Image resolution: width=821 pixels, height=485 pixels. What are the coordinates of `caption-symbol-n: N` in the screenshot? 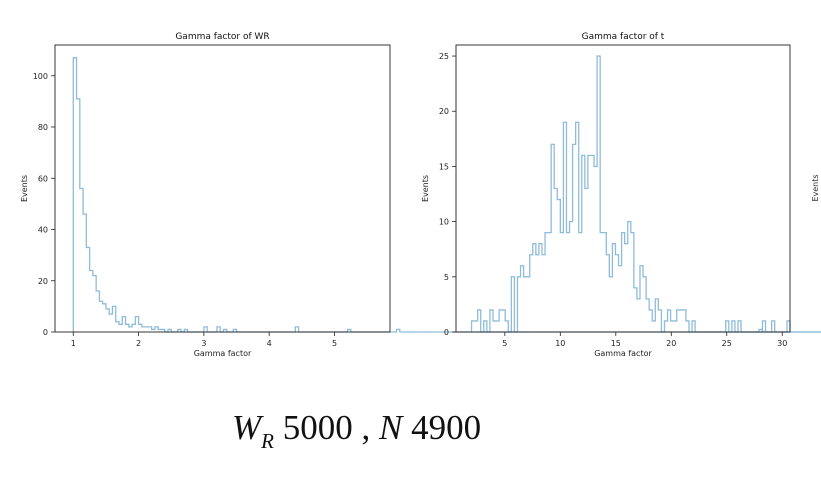 It's located at (390, 427).